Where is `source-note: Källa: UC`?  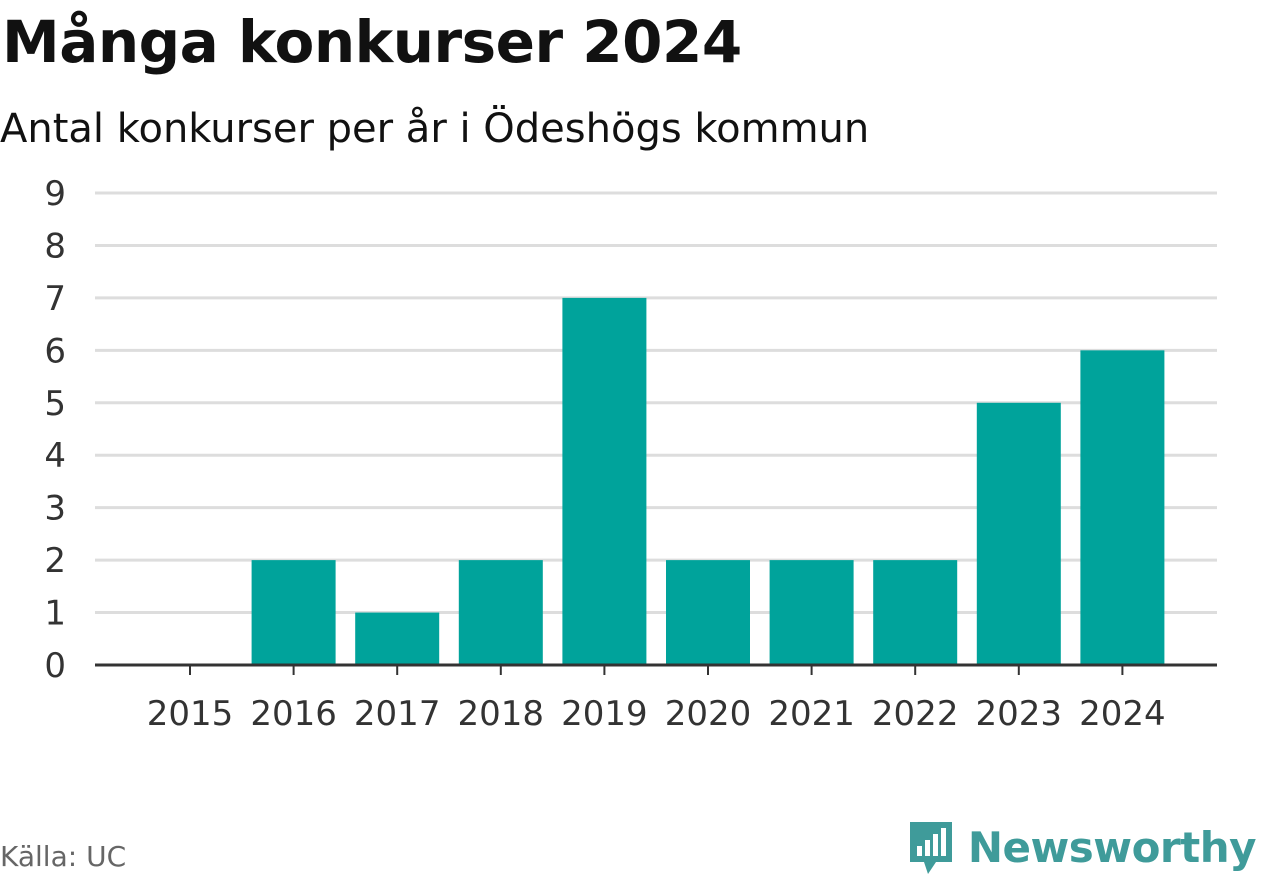 source-note: Källa: UC is located at coordinates (63, 856).